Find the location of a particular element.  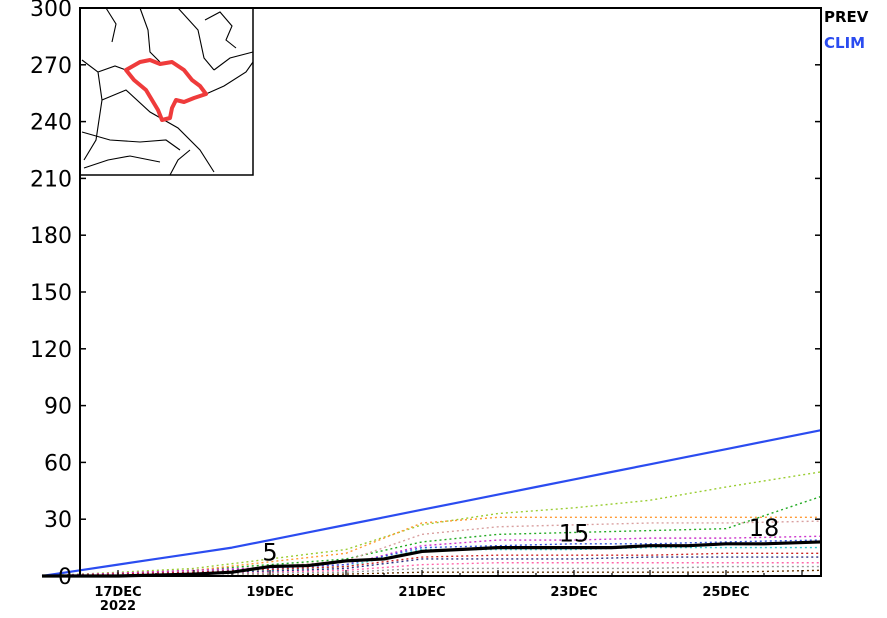

annotation-label: 5 is located at coordinates (269, 553).